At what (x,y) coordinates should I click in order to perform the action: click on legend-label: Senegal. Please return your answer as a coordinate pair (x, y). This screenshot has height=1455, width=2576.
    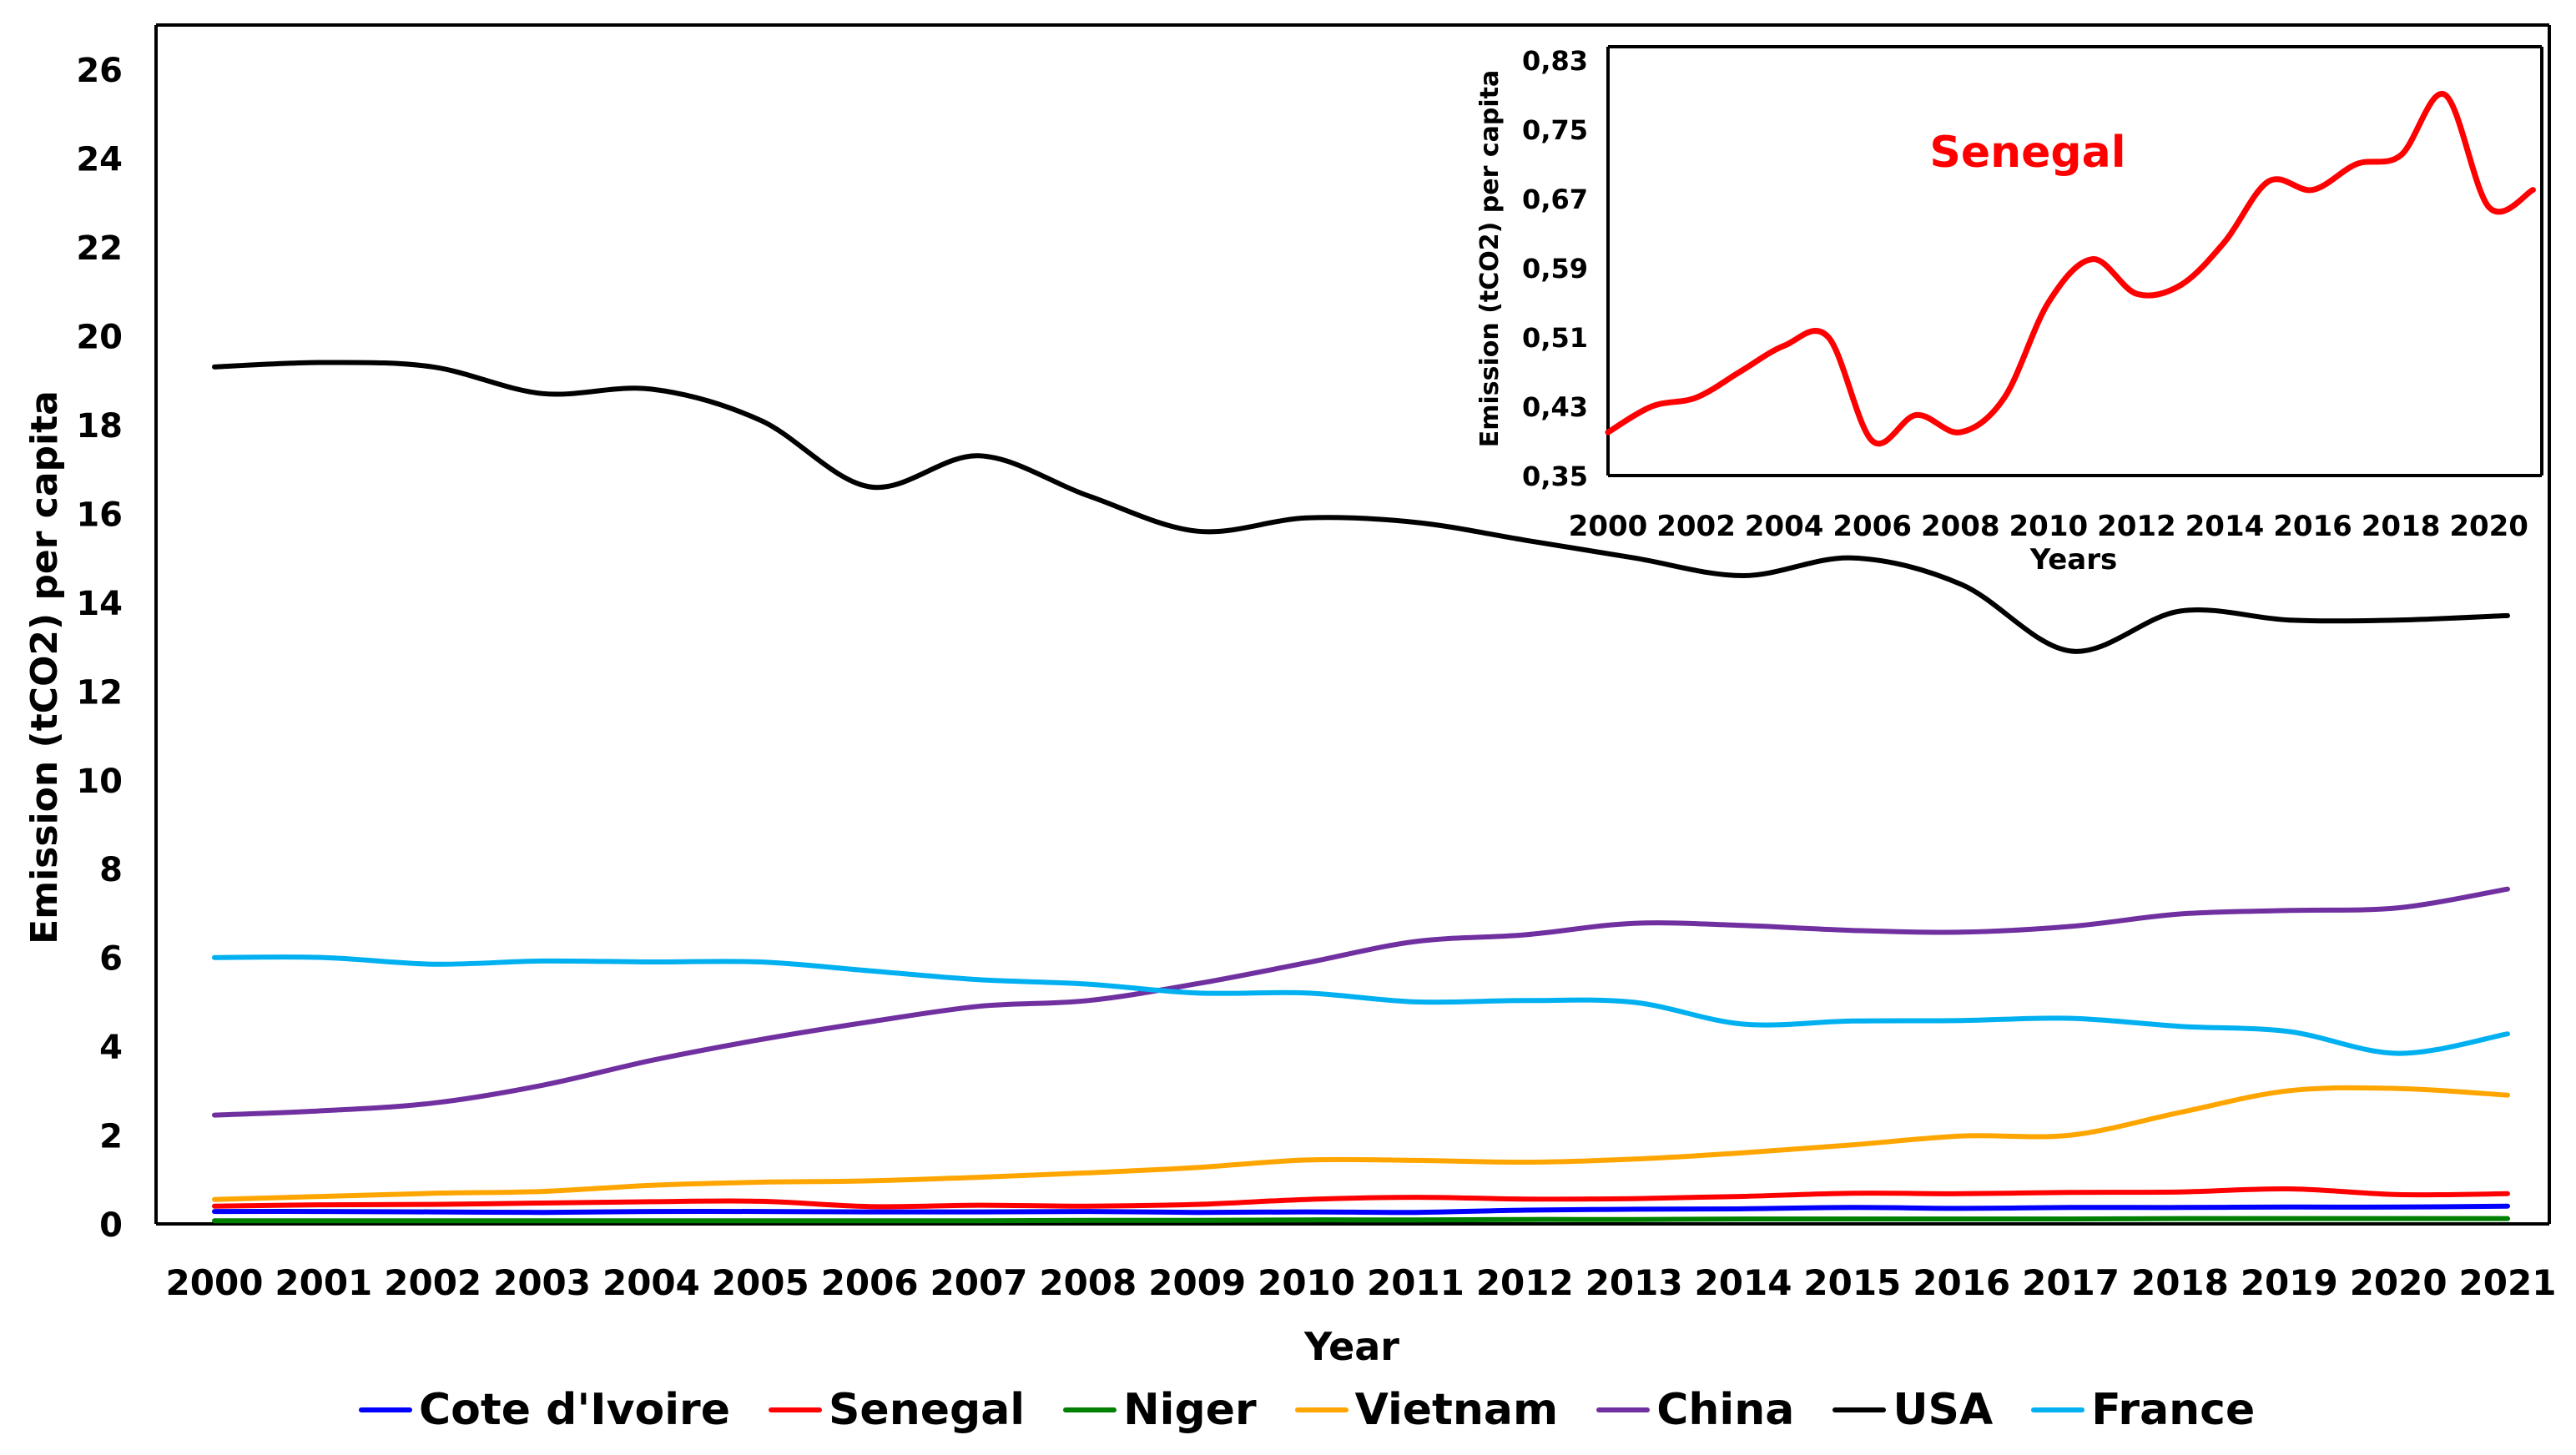
    Looking at the image, I should click on (927, 1410).